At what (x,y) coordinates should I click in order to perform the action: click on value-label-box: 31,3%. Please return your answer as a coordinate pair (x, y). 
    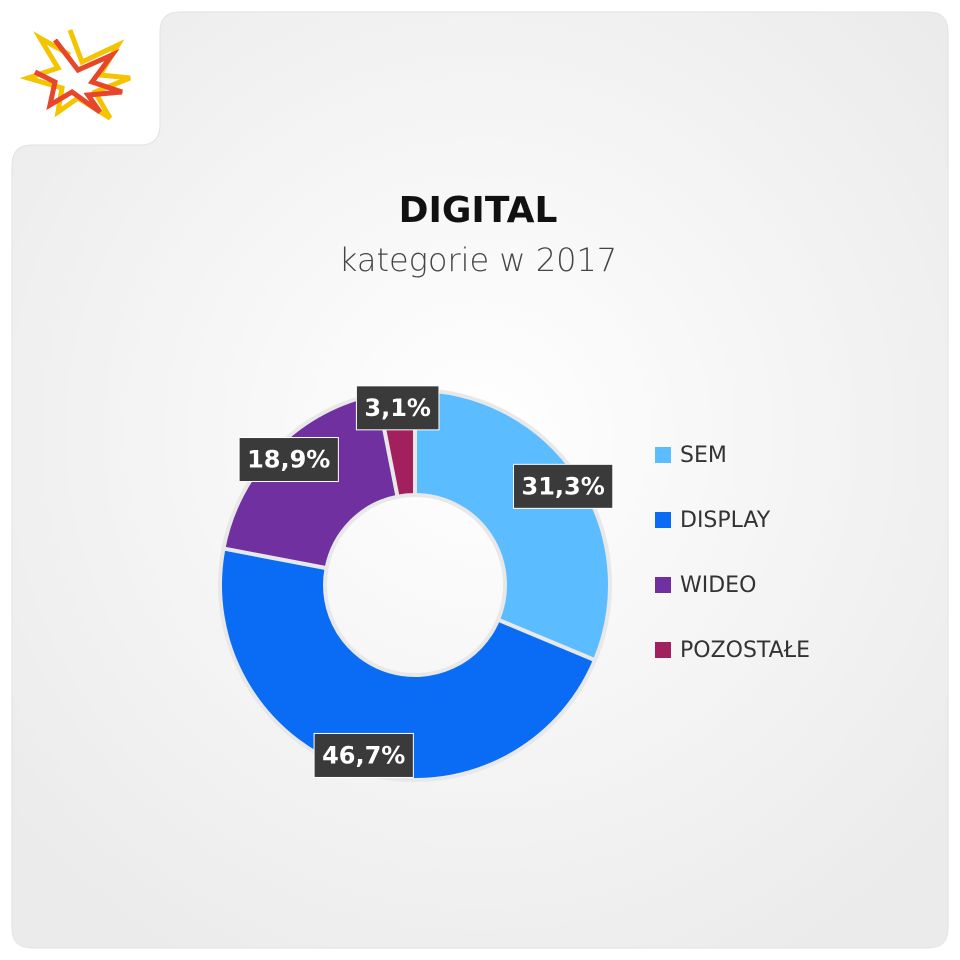
    Looking at the image, I should click on (563, 486).